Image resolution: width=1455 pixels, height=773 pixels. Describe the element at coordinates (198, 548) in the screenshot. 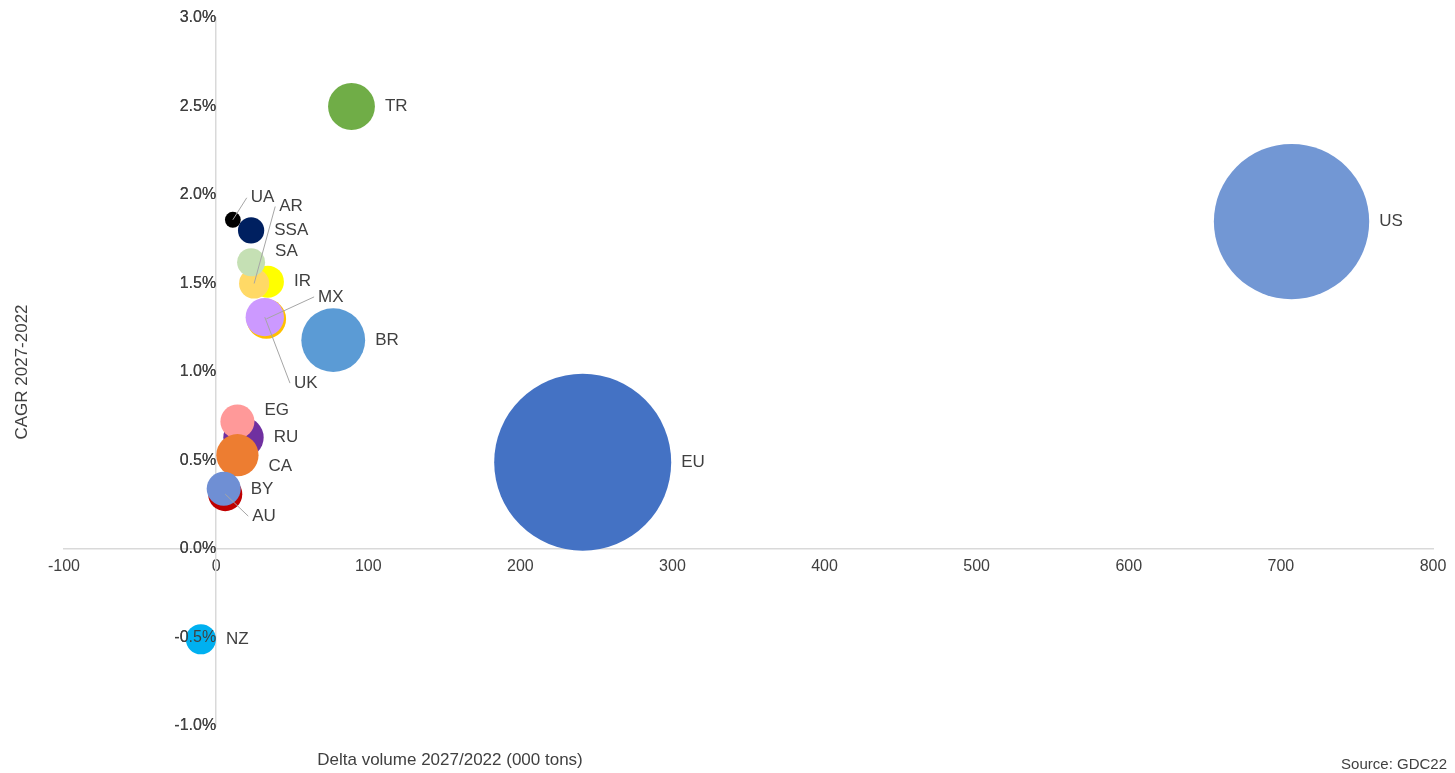

I see `y-tick-label: 0.0%` at that location.